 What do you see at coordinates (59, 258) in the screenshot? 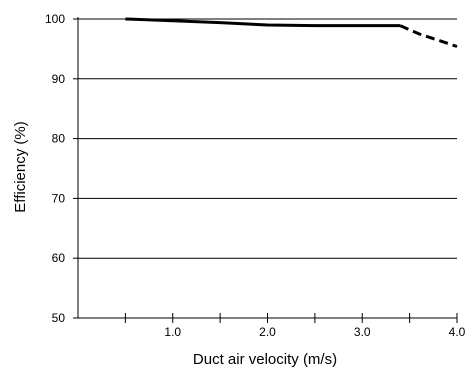
I see `y-tick-label-60: 60` at bounding box center [59, 258].